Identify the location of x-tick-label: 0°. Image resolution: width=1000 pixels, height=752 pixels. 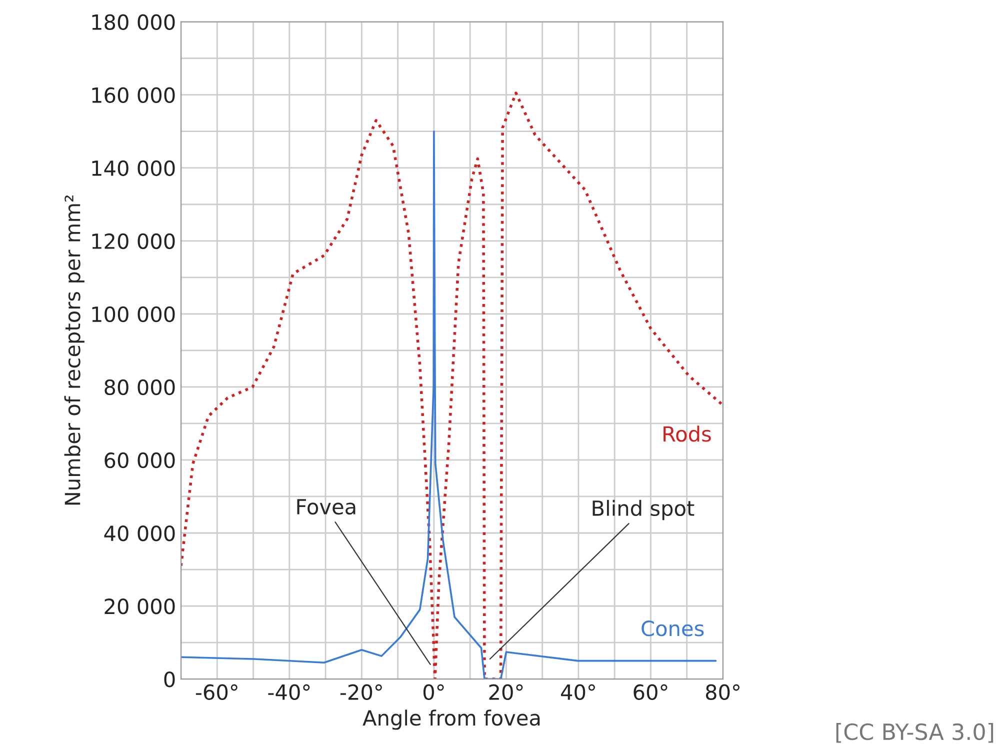
(433, 692).